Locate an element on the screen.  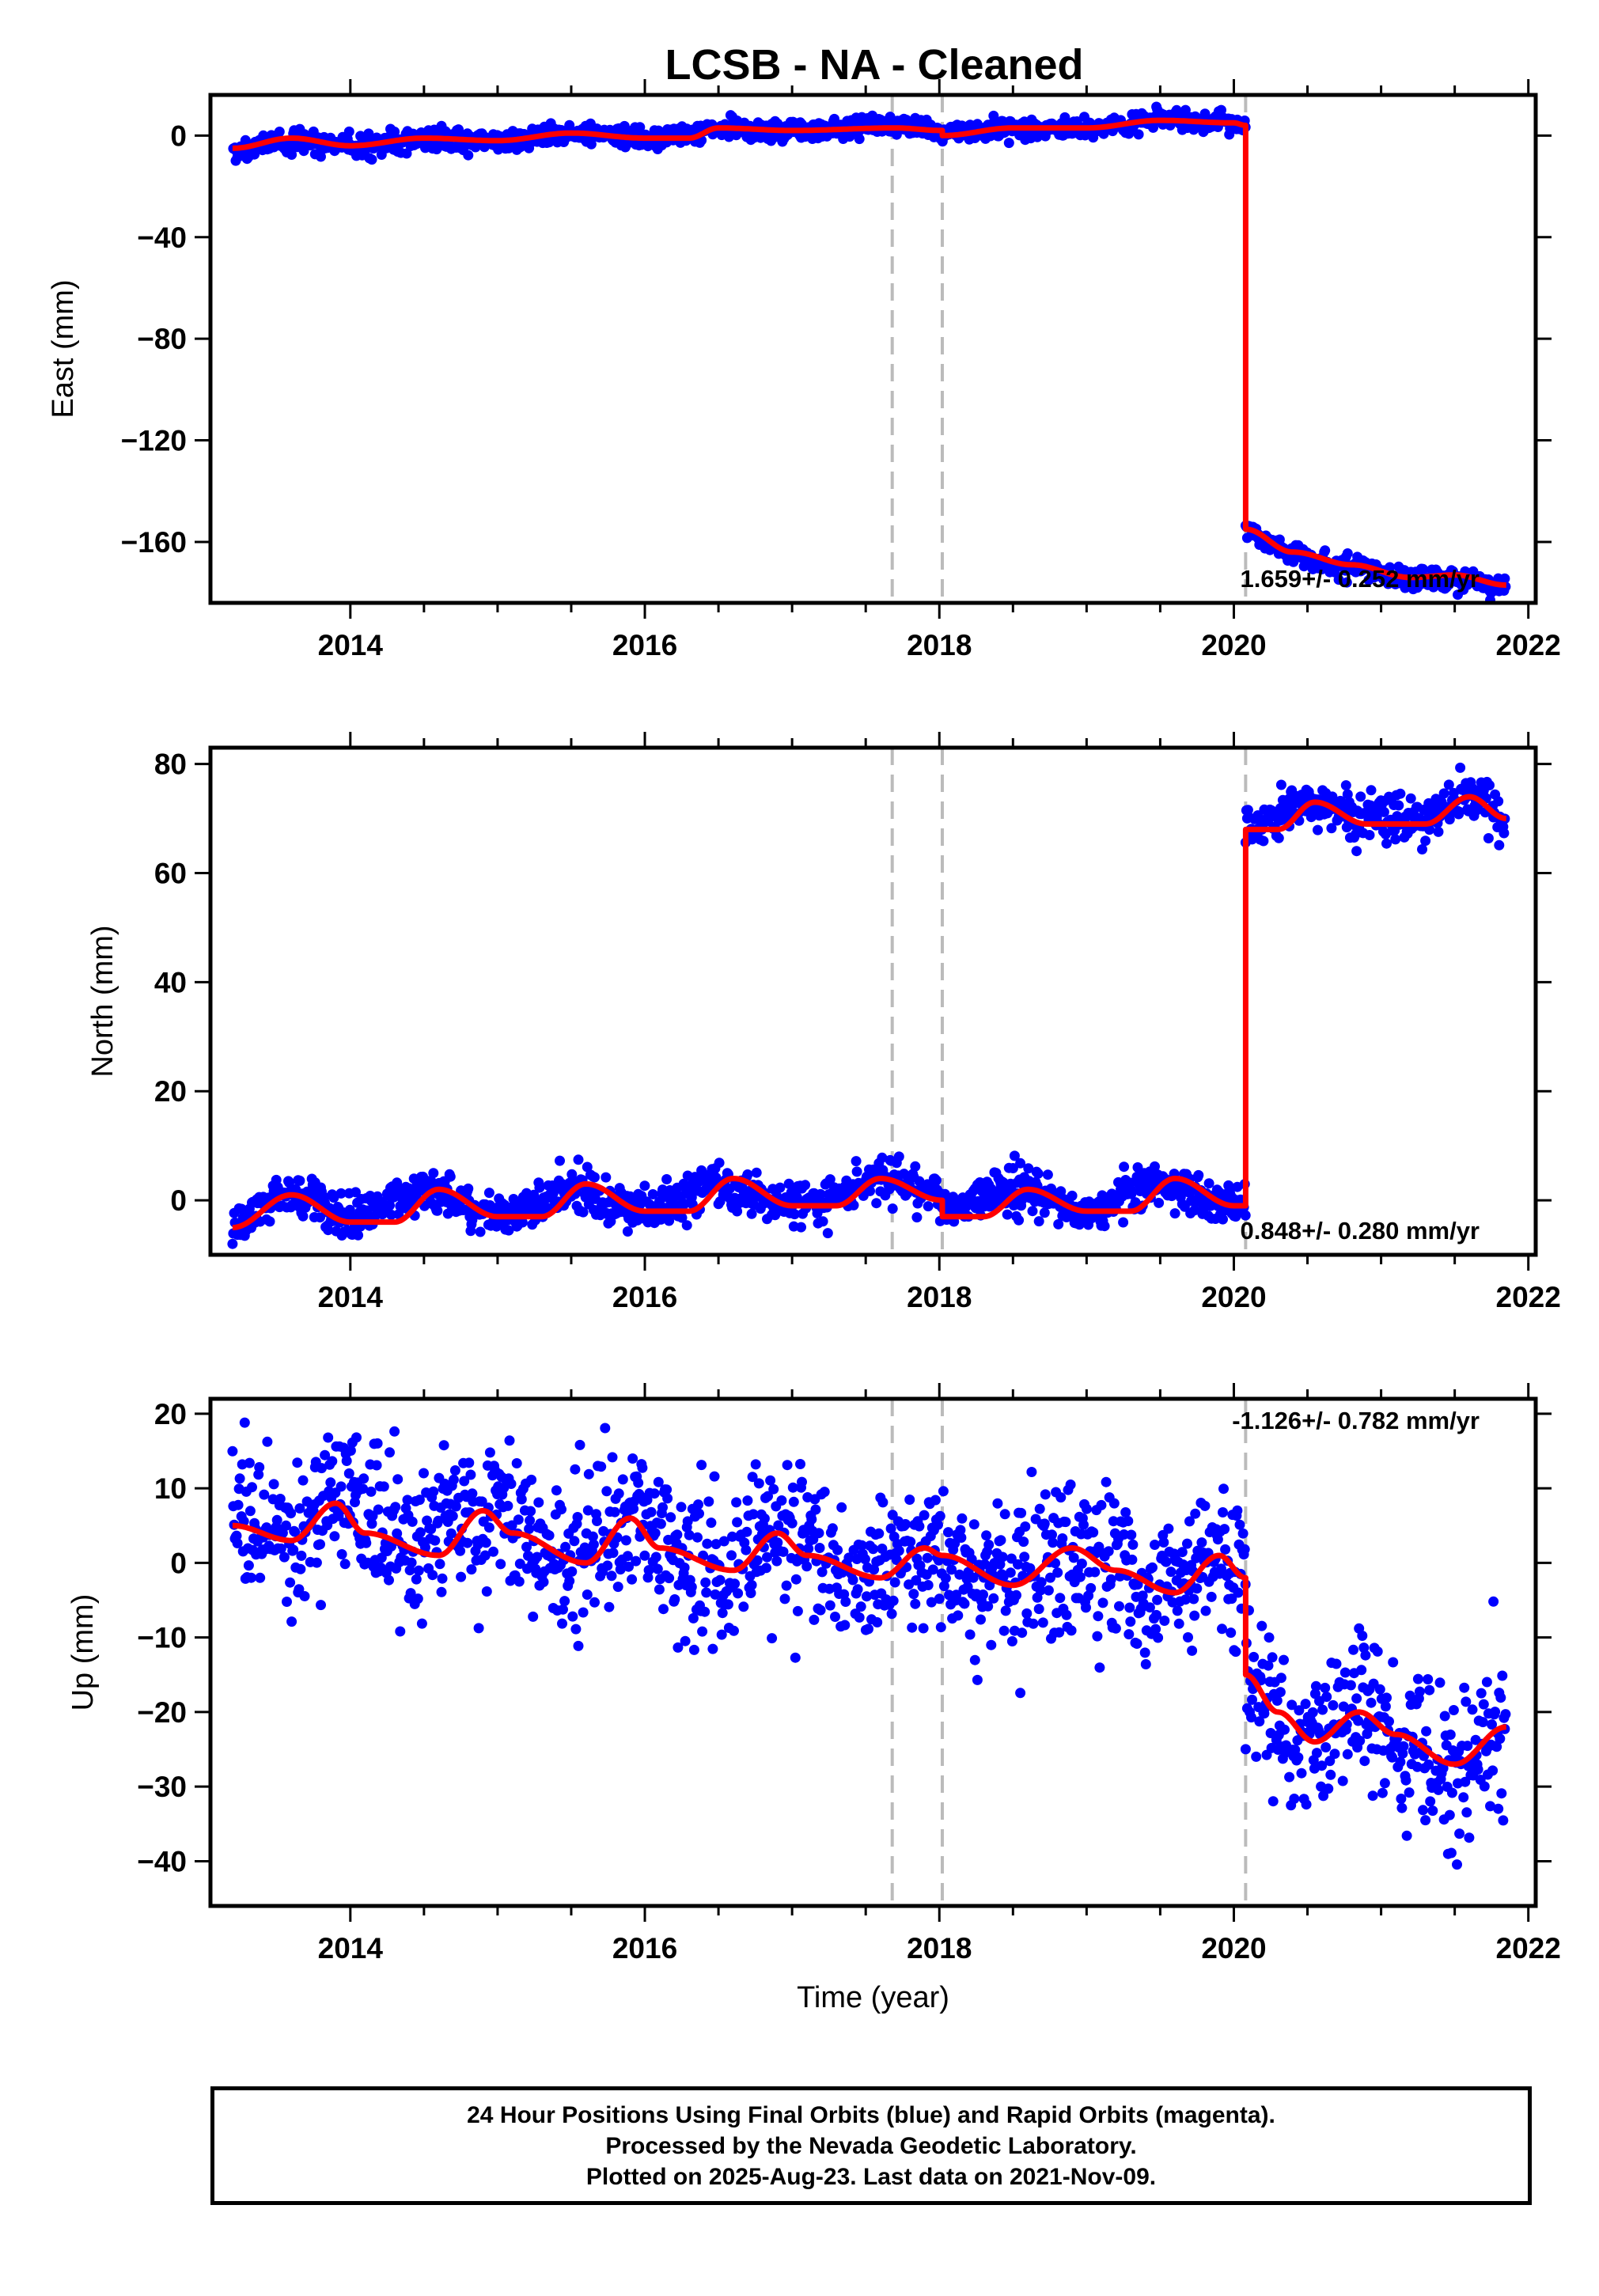
x-tick-label: 2020 is located at coordinates (1233, 645).